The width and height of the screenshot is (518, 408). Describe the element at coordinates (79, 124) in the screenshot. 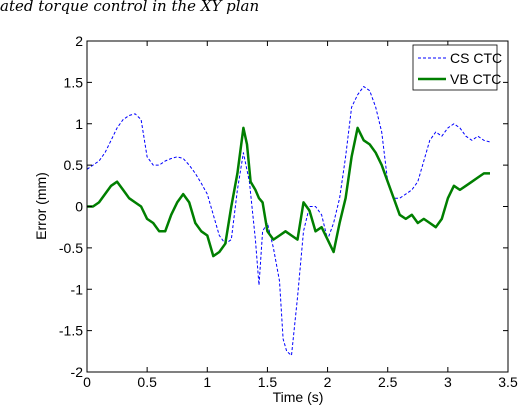

I see `y-tick-label: 1` at that location.